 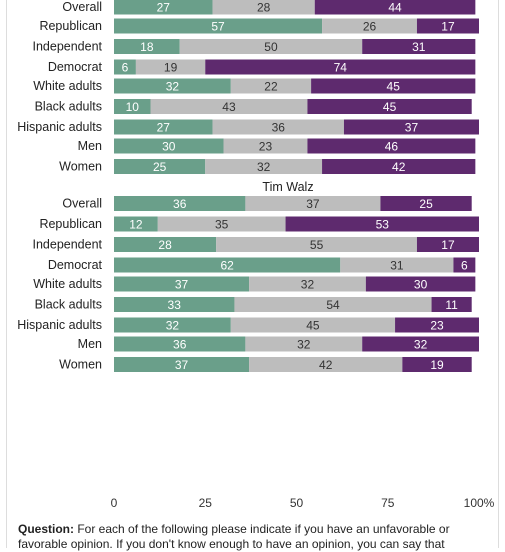 I want to click on data-label: 10, so click(x=133, y=107).